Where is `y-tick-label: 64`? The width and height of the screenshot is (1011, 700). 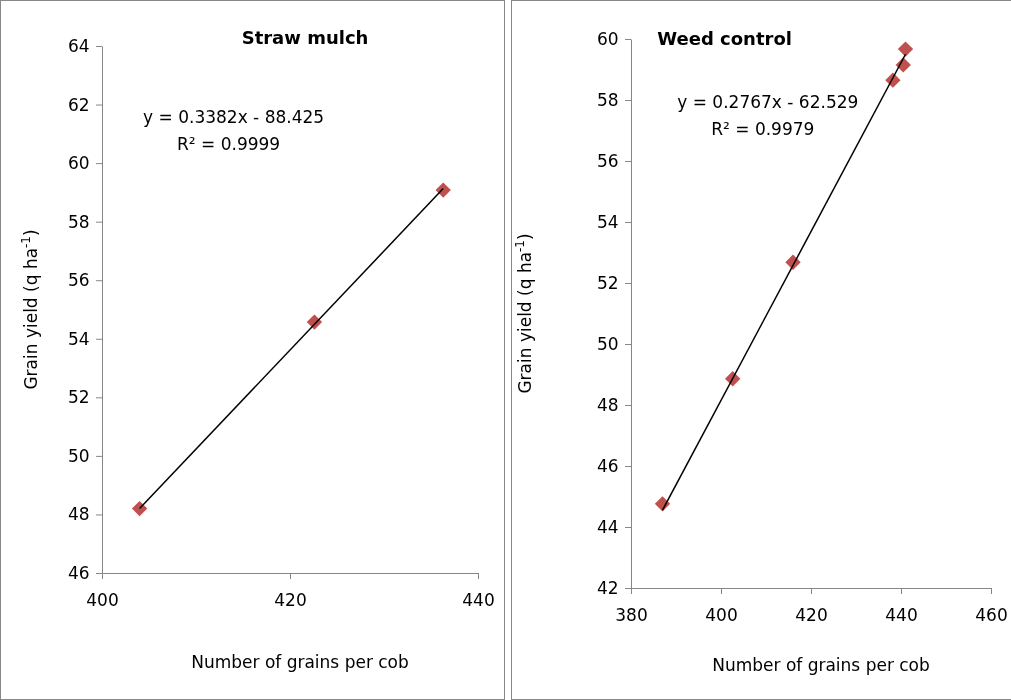 y-tick-label: 64 is located at coordinates (78, 45).